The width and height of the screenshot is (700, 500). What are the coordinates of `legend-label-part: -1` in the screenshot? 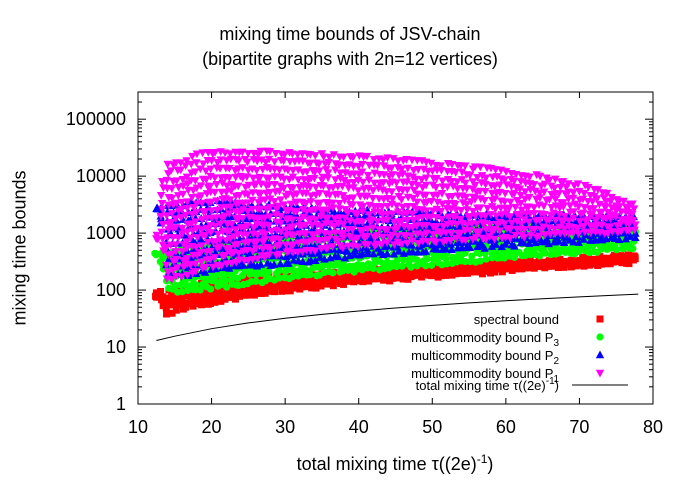 It's located at (550, 381).